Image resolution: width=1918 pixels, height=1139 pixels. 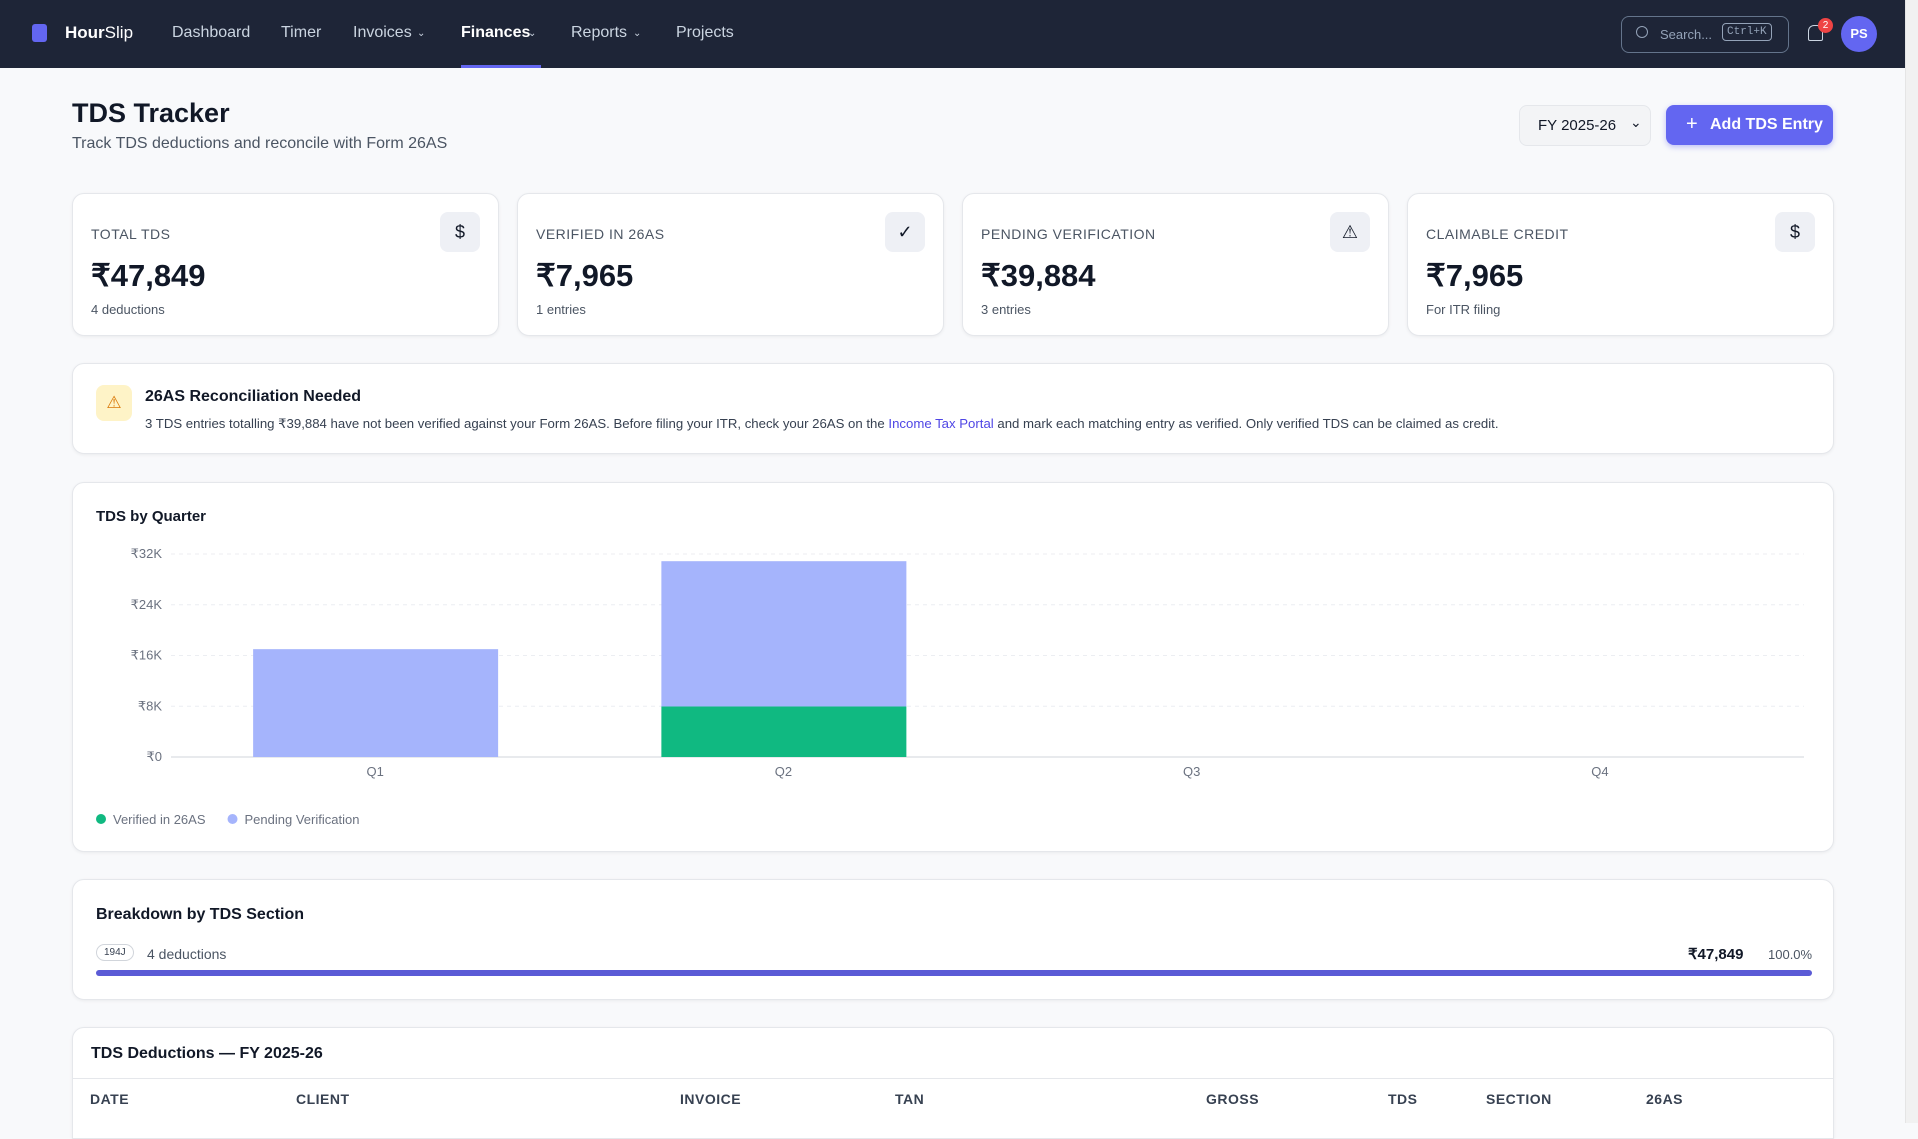 I want to click on y-tick-label: ₹0, so click(x=154, y=756).